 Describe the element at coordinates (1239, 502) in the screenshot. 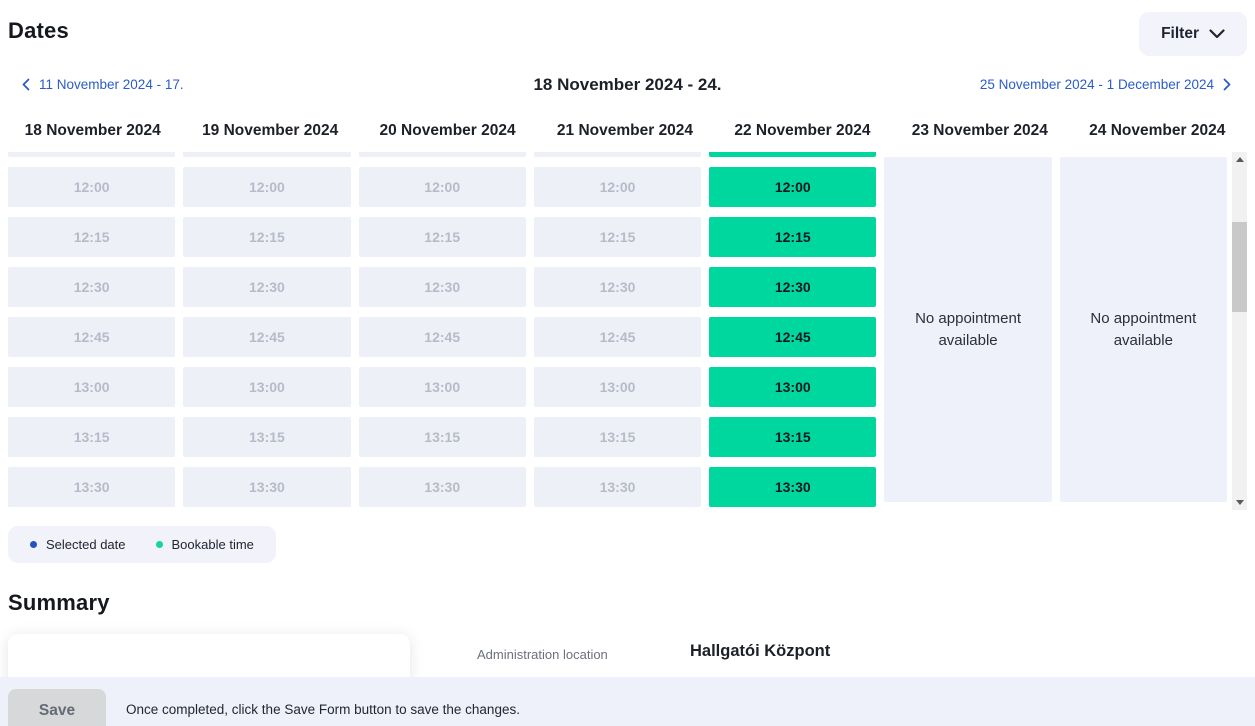

I see `scrollbar-down-arrow-icon` at that location.